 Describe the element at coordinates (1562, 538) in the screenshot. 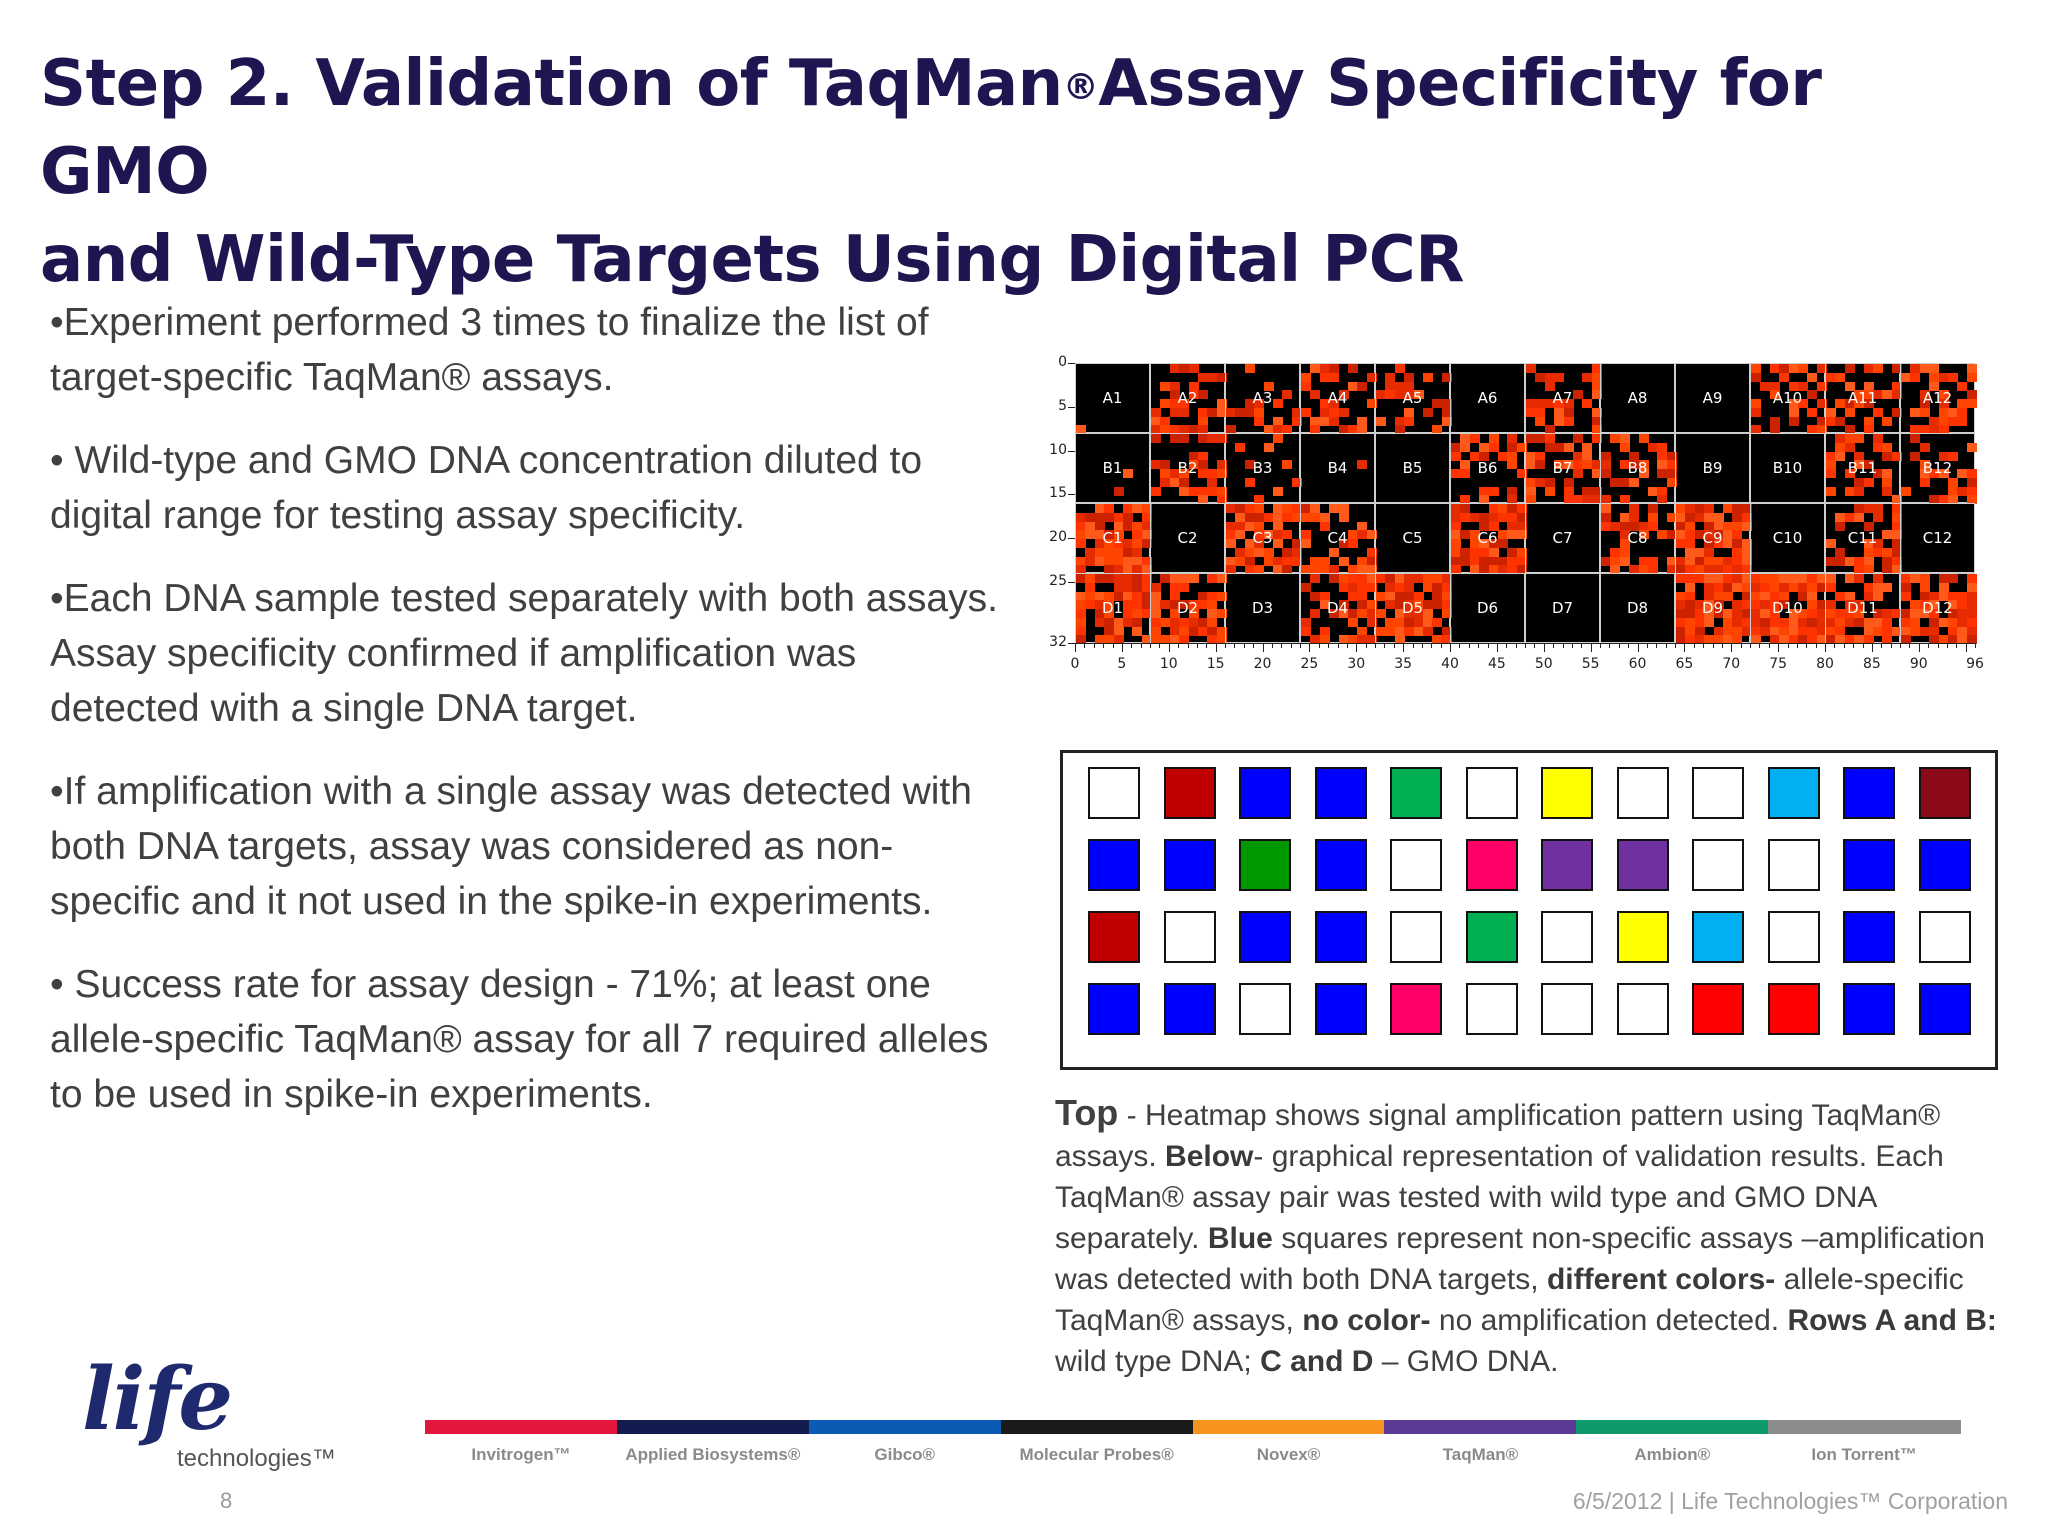

I see `heatmap-well: C7` at that location.